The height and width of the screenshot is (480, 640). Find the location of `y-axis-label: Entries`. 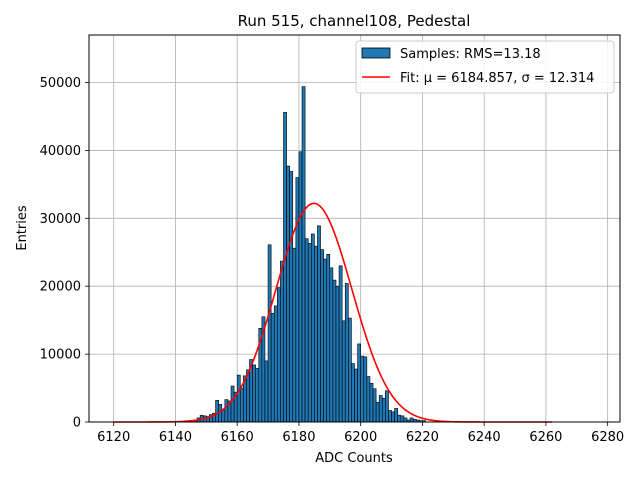

y-axis-label: Entries is located at coordinates (22, 228).